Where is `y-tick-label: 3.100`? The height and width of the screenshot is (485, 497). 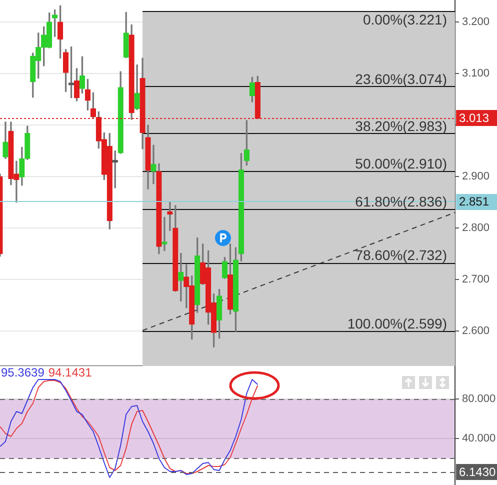 y-tick-label: 3.100 is located at coordinates (476, 74).